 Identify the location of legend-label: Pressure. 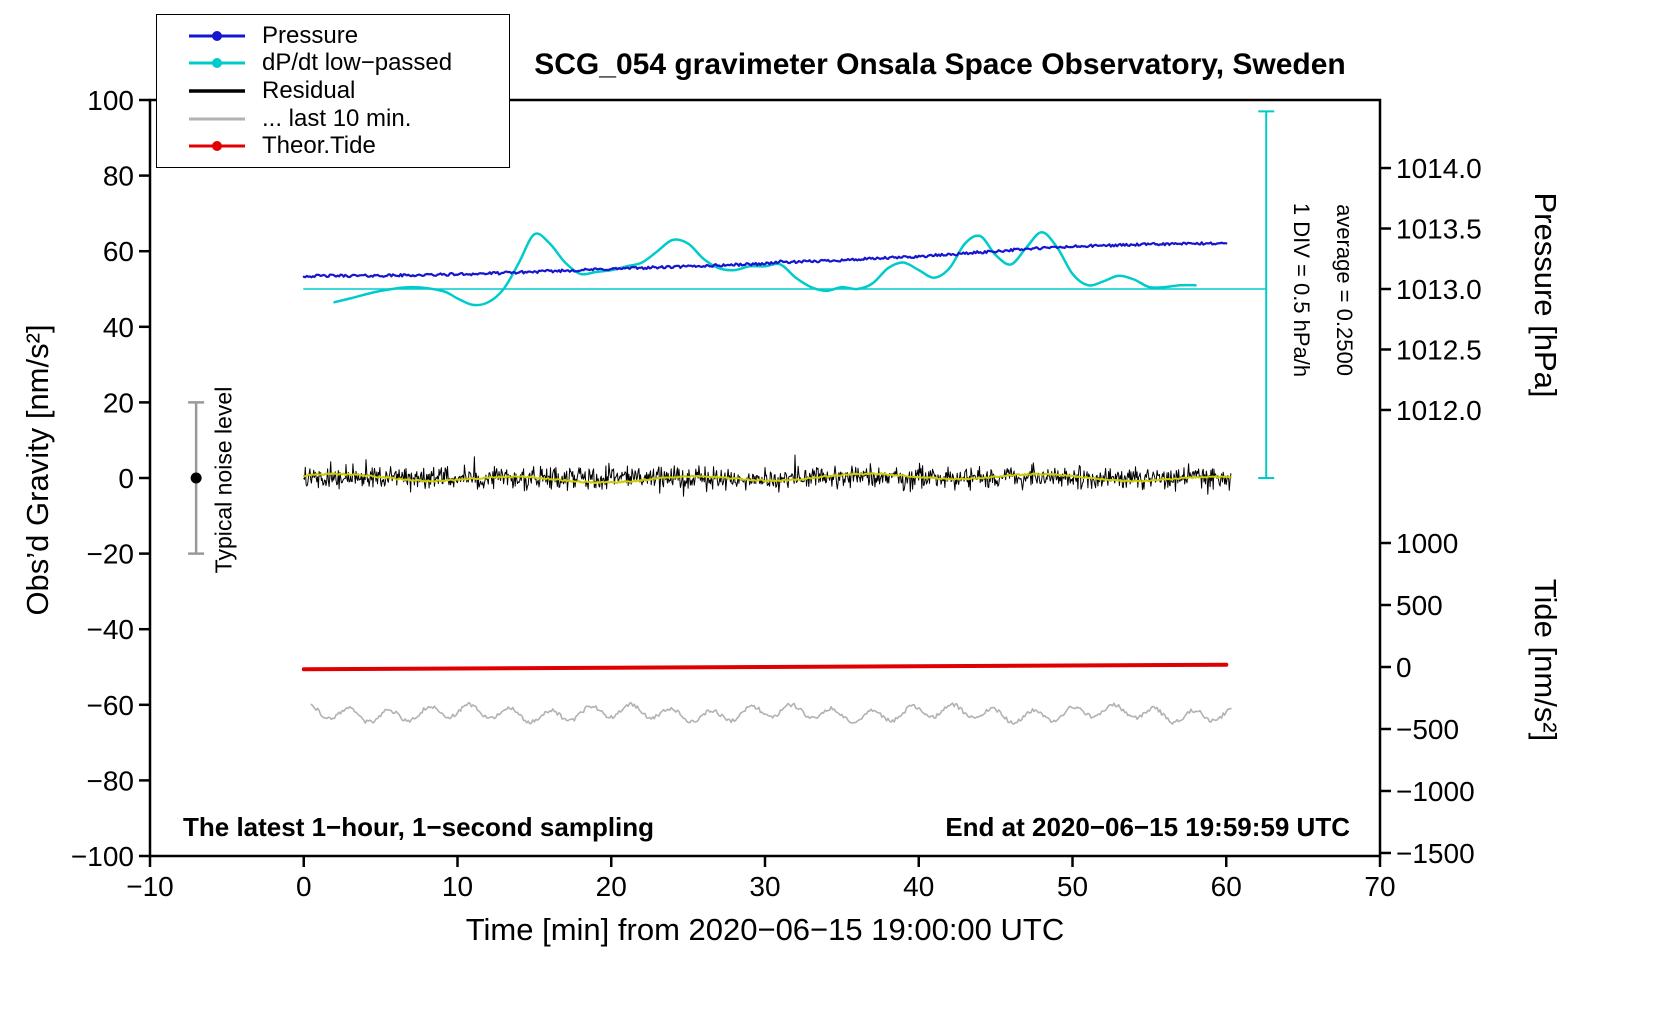
(310, 35).